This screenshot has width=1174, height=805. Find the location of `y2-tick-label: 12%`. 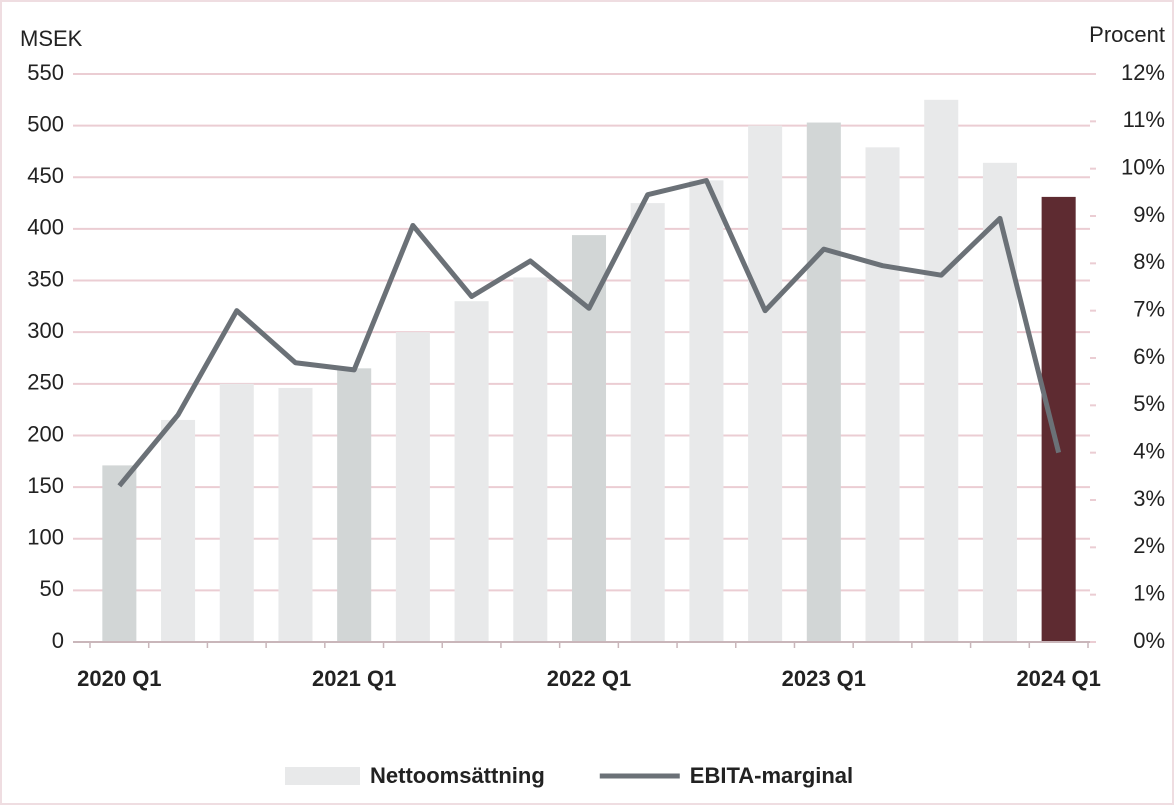

y2-tick-label: 12% is located at coordinates (1143, 72).